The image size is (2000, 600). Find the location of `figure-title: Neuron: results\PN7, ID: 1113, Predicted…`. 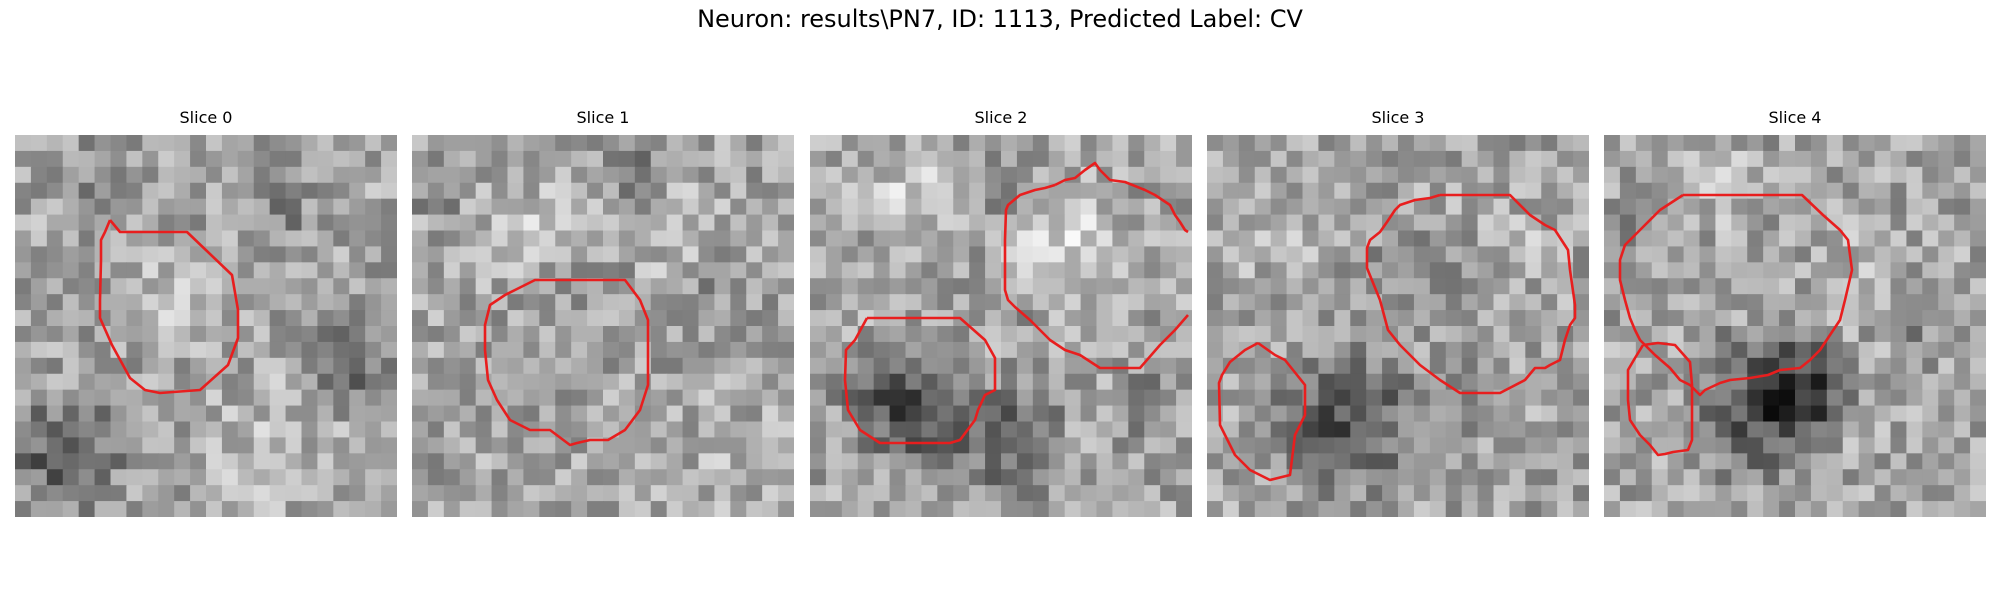

figure-title: Neuron: results\PN7, ID: 1113, Predicted… is located at coordinates (1000, 19).